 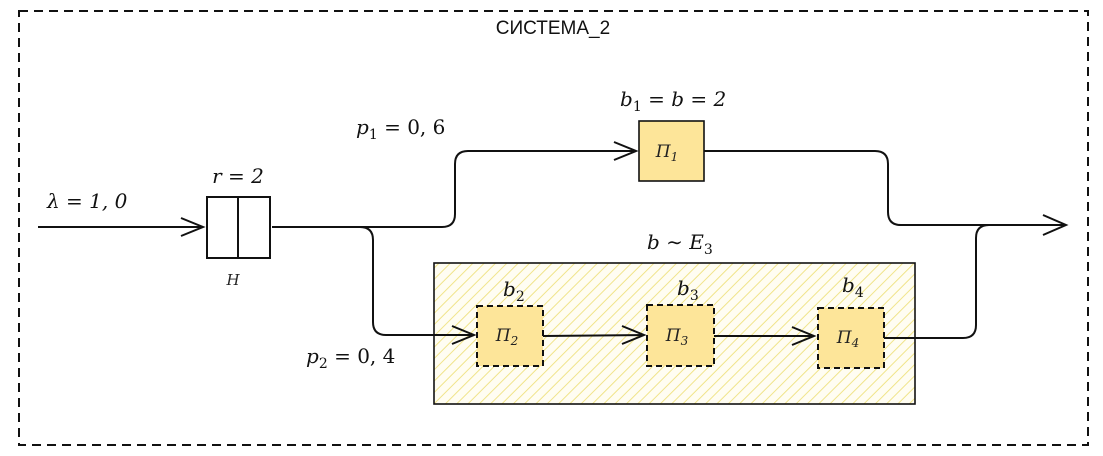 I want to click on system-title: СИСТЕМА_2, so click(x=553, y=28).